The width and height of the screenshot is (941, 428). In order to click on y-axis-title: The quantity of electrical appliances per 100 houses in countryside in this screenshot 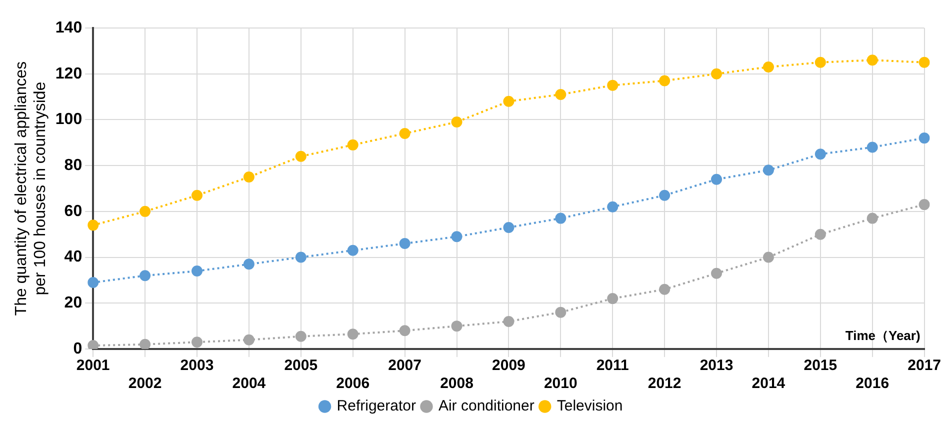, I will do `click(31, 188)`.